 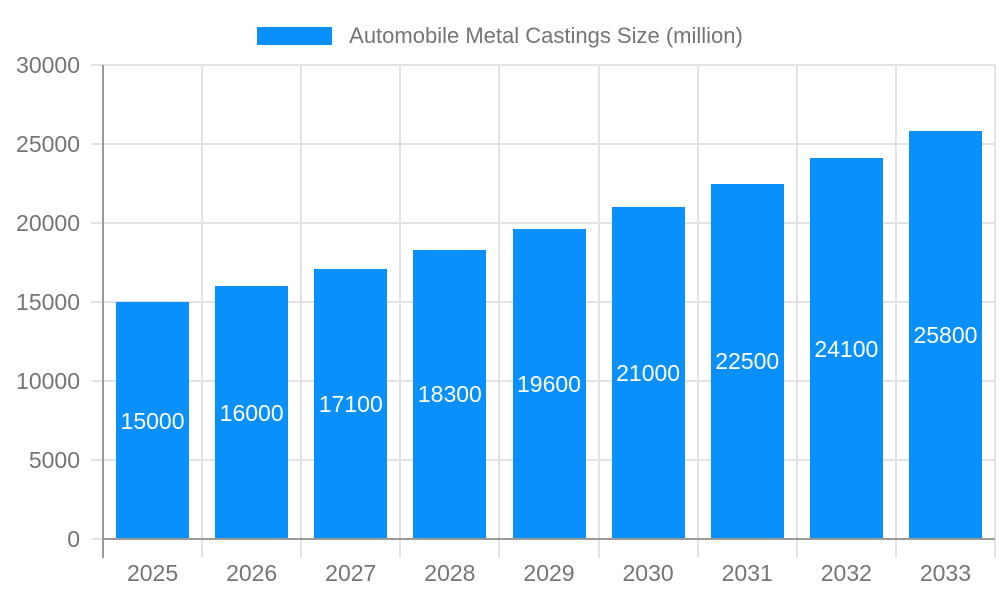 What do you see at coordinates (252, 412) in the screenshot?
I see `bar-2026` at bounding box center [252, 412].